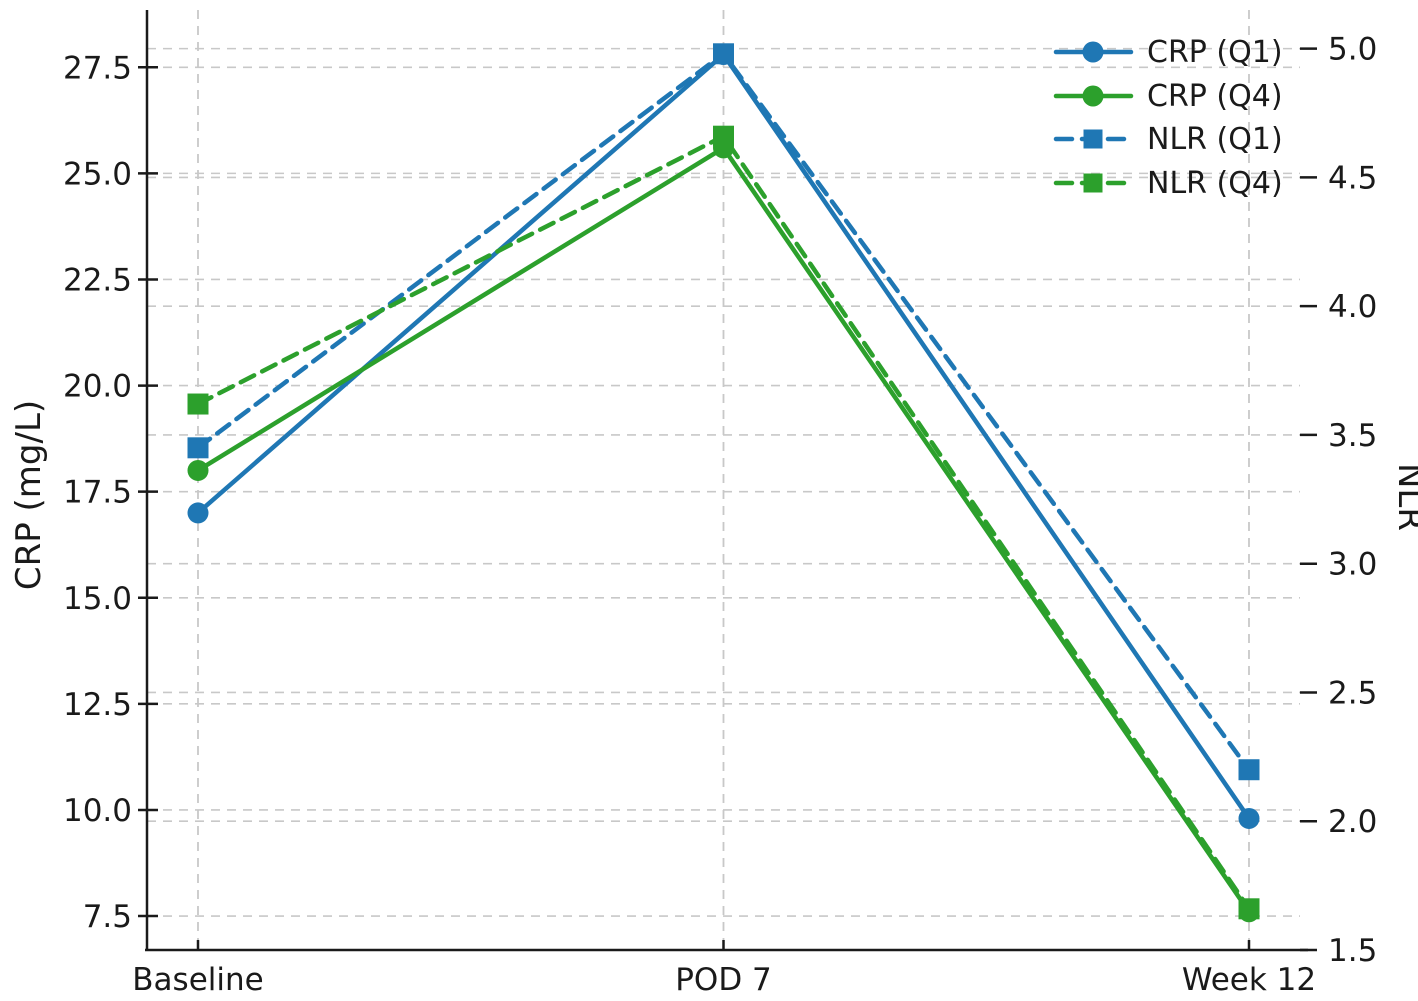 The width and height of the screenshot is (1418, 1001). Describe the element at coordinates (1352, 50) in the screenshot. I see `right-tick-label: 5.0` at that location.